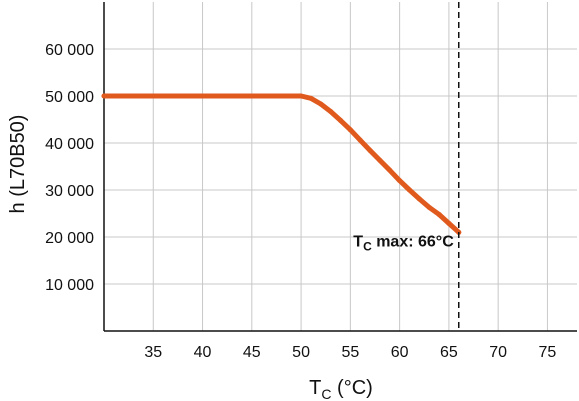 The width and height of the screenshot is (579, 401). I want to click on x-axis-title: TC (°C), so click(341, 389).